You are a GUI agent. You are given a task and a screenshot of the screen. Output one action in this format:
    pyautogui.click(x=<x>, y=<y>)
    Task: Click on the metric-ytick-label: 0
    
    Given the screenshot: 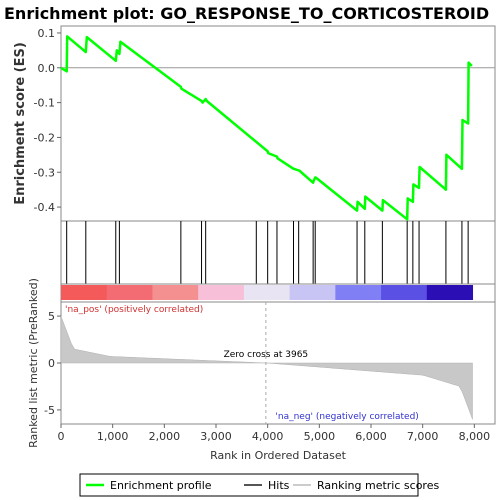 What is the action you would take?
    pyautogui.click(x=51, y=363)
    